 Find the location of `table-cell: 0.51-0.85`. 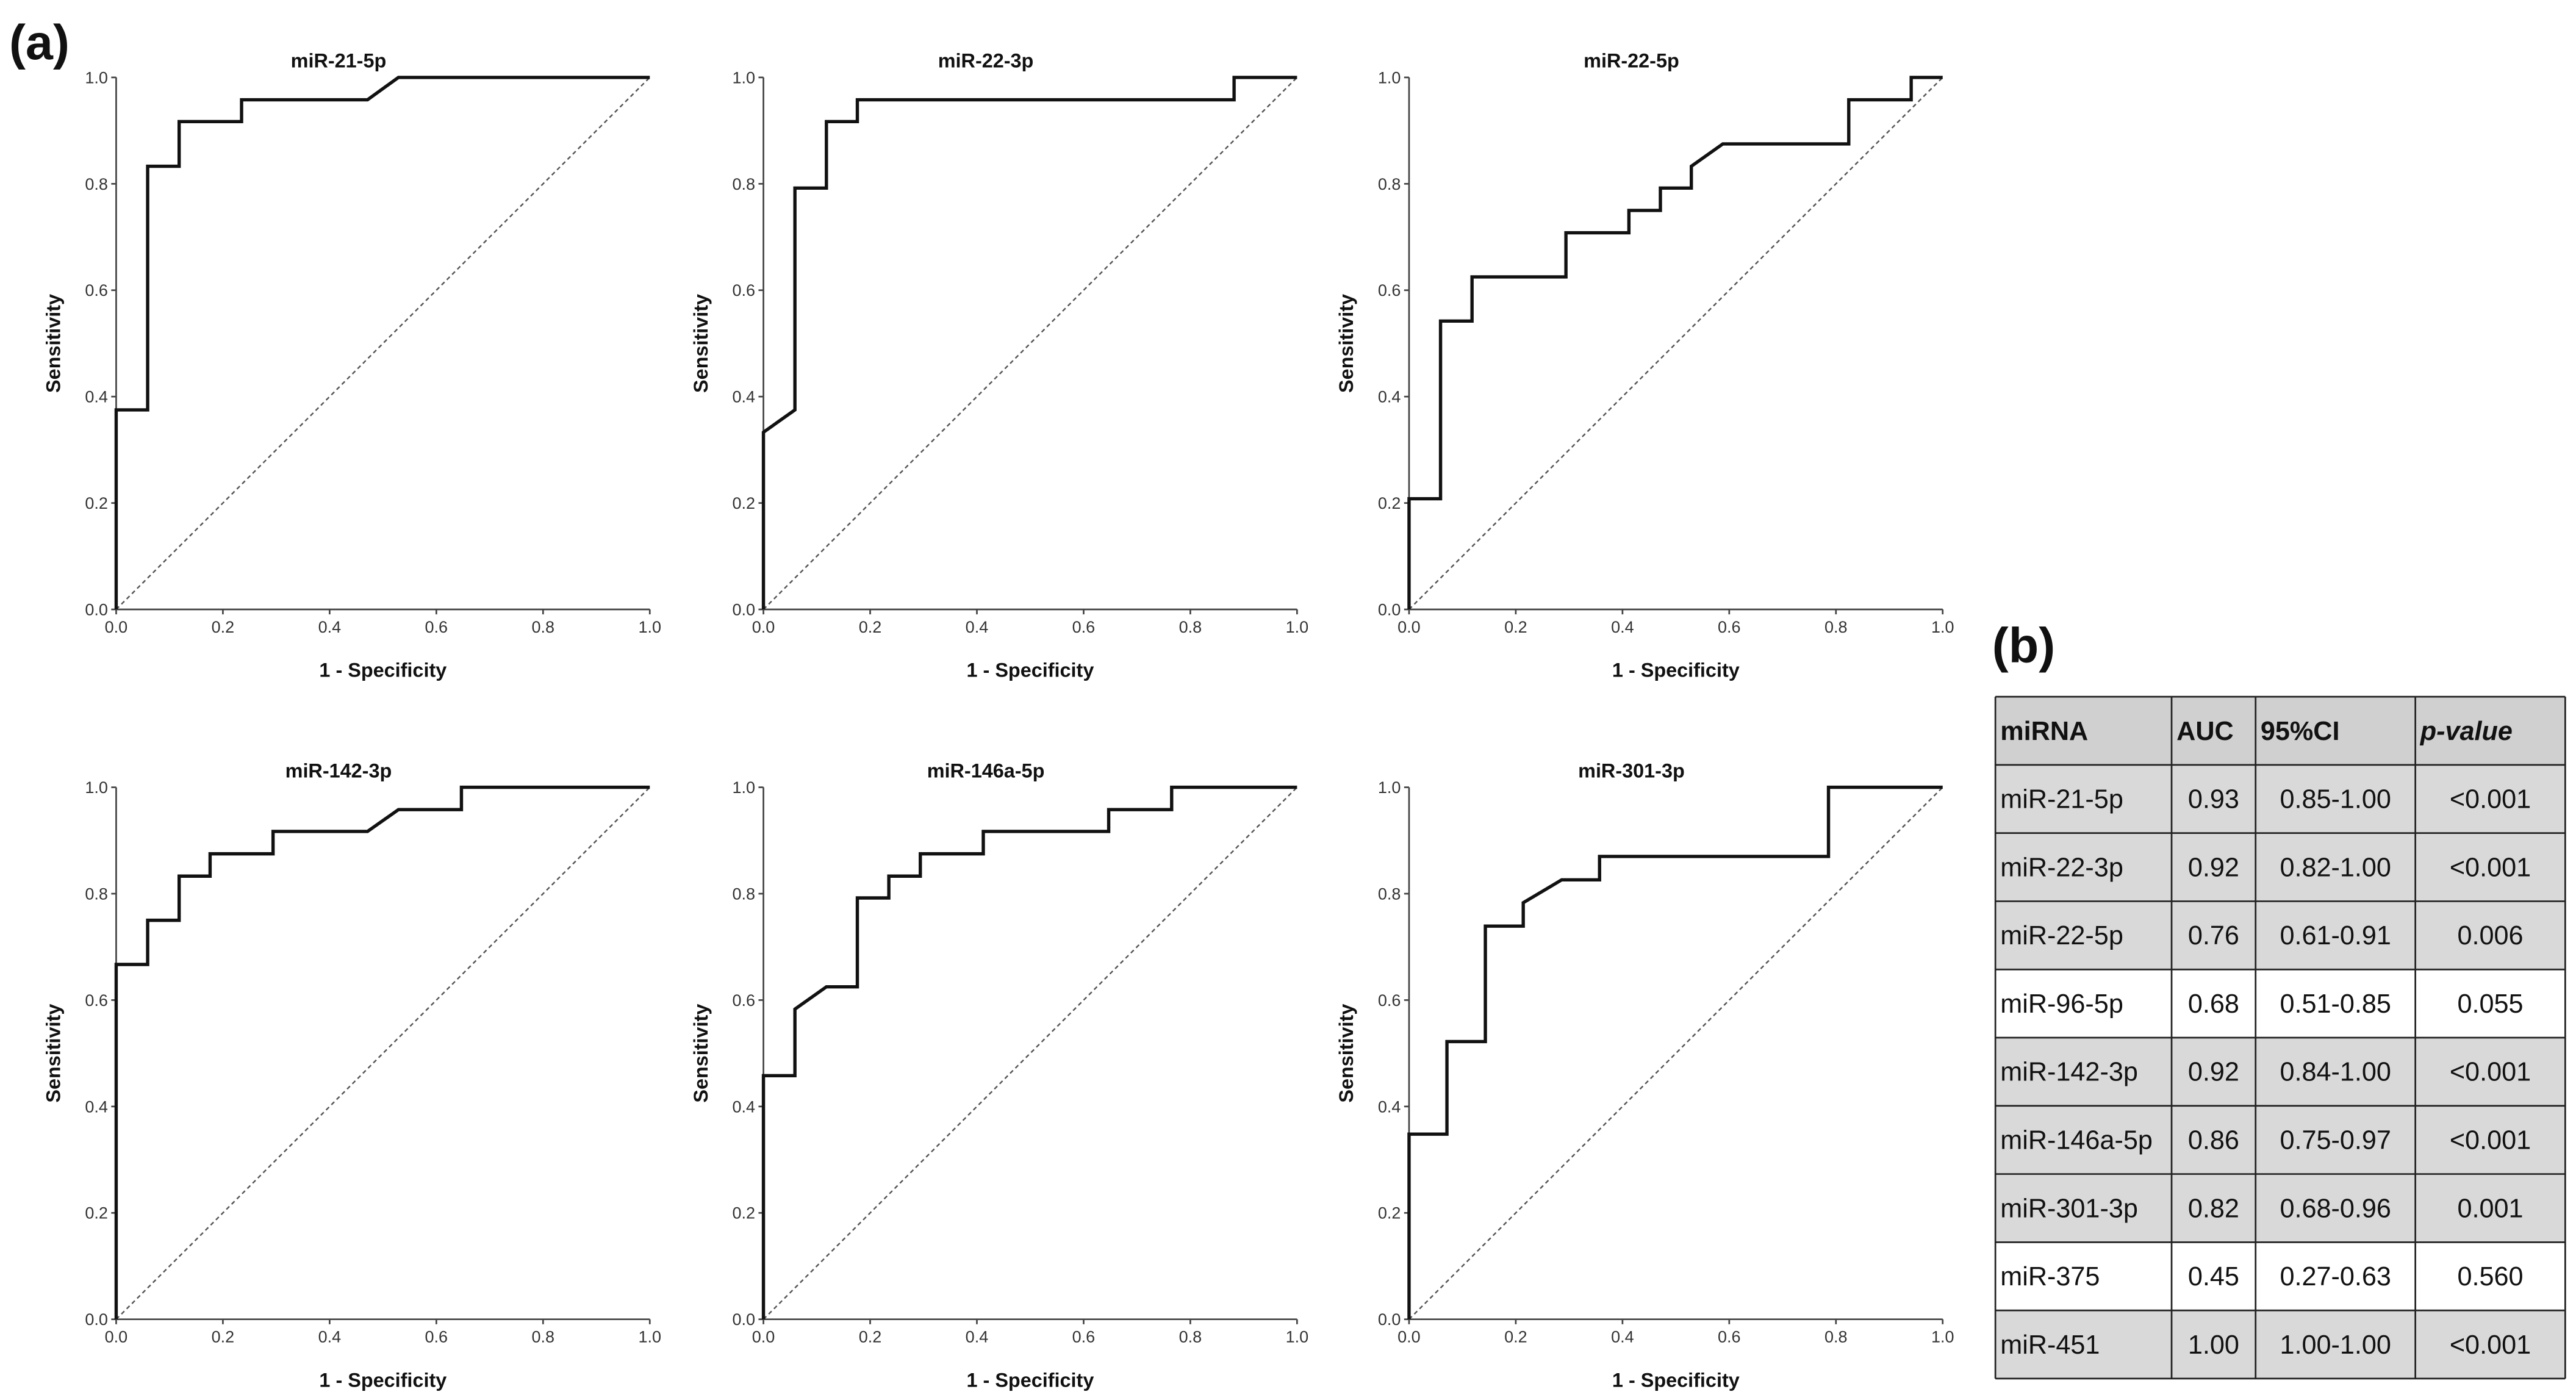

table-cell: 0.51-0.85 is located at coordinates (2336, 1004).